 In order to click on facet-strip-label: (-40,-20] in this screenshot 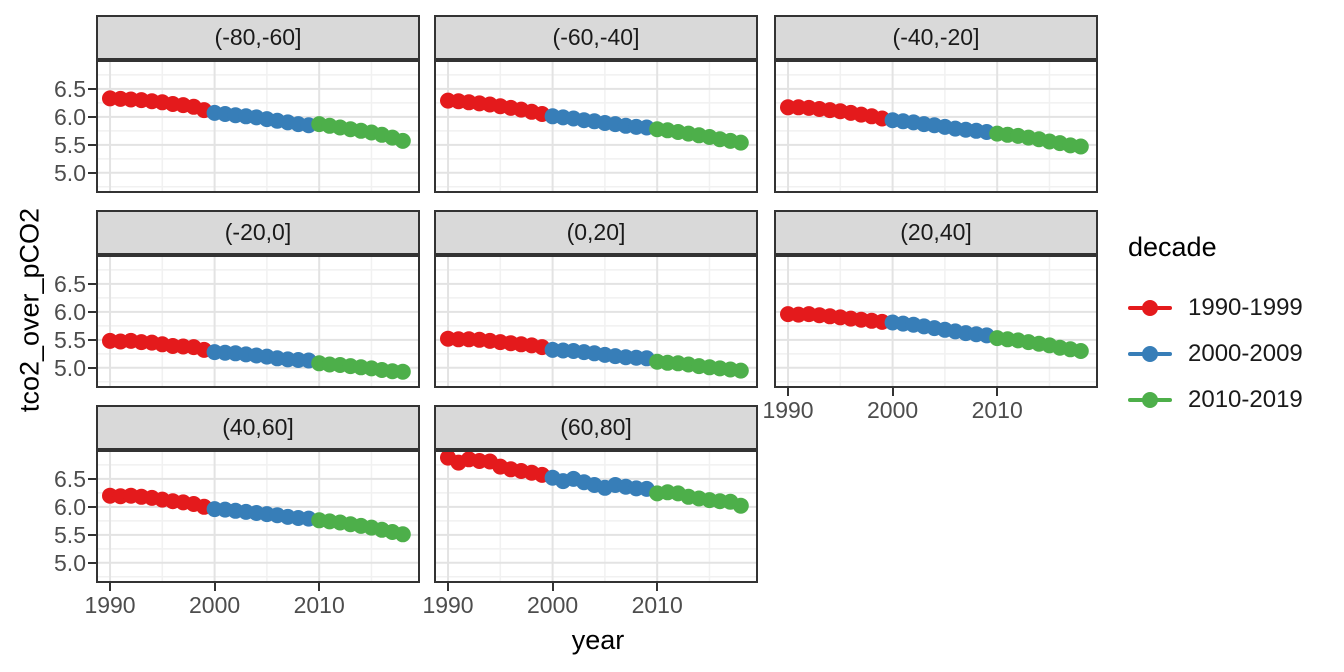, I will do `click(936, 37)`.